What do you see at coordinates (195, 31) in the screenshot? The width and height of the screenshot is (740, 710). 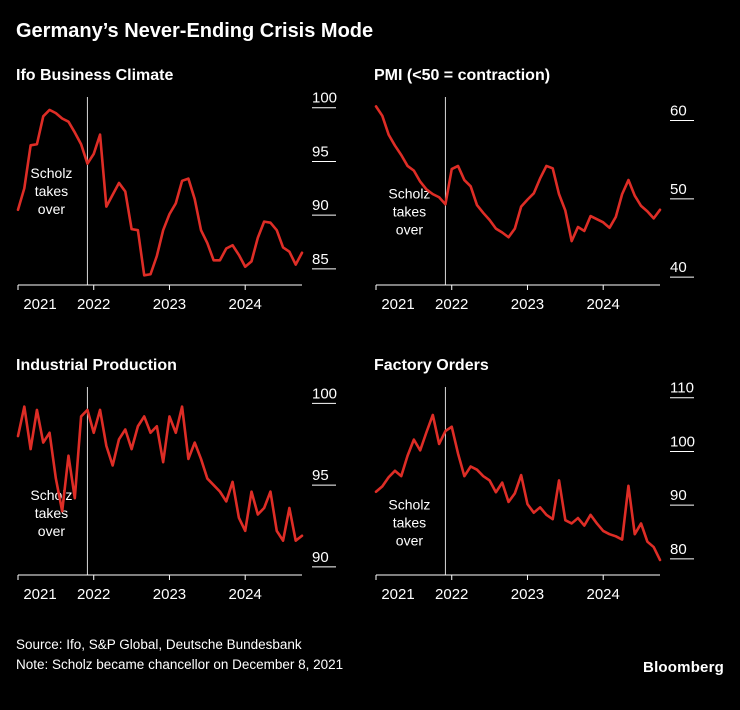 I see `figure-title: Germany’s Never-Ending Crisis Mode` at bounding box center [195, 31].